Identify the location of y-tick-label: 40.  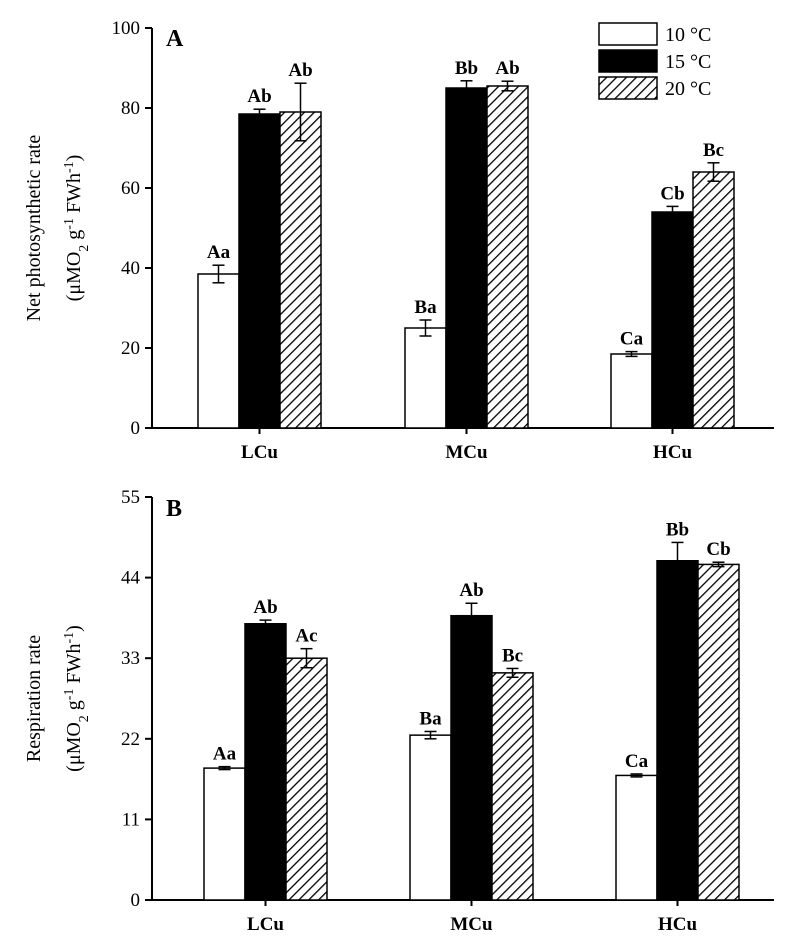
(130, 268).